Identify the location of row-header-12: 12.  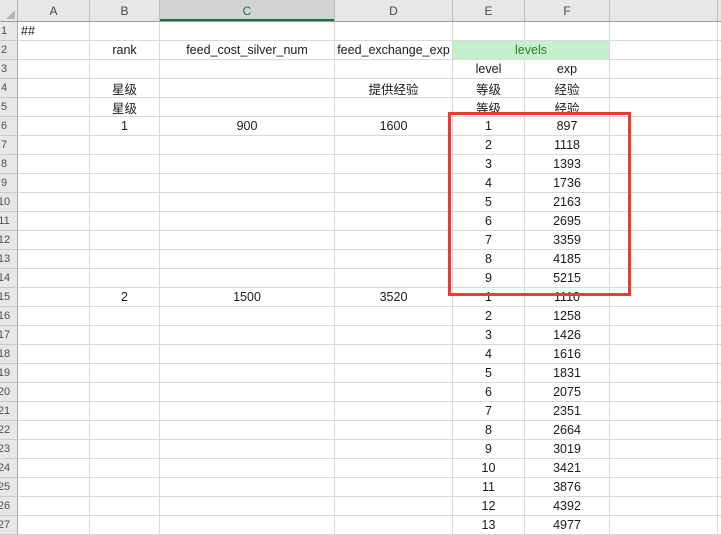
(9, 240).